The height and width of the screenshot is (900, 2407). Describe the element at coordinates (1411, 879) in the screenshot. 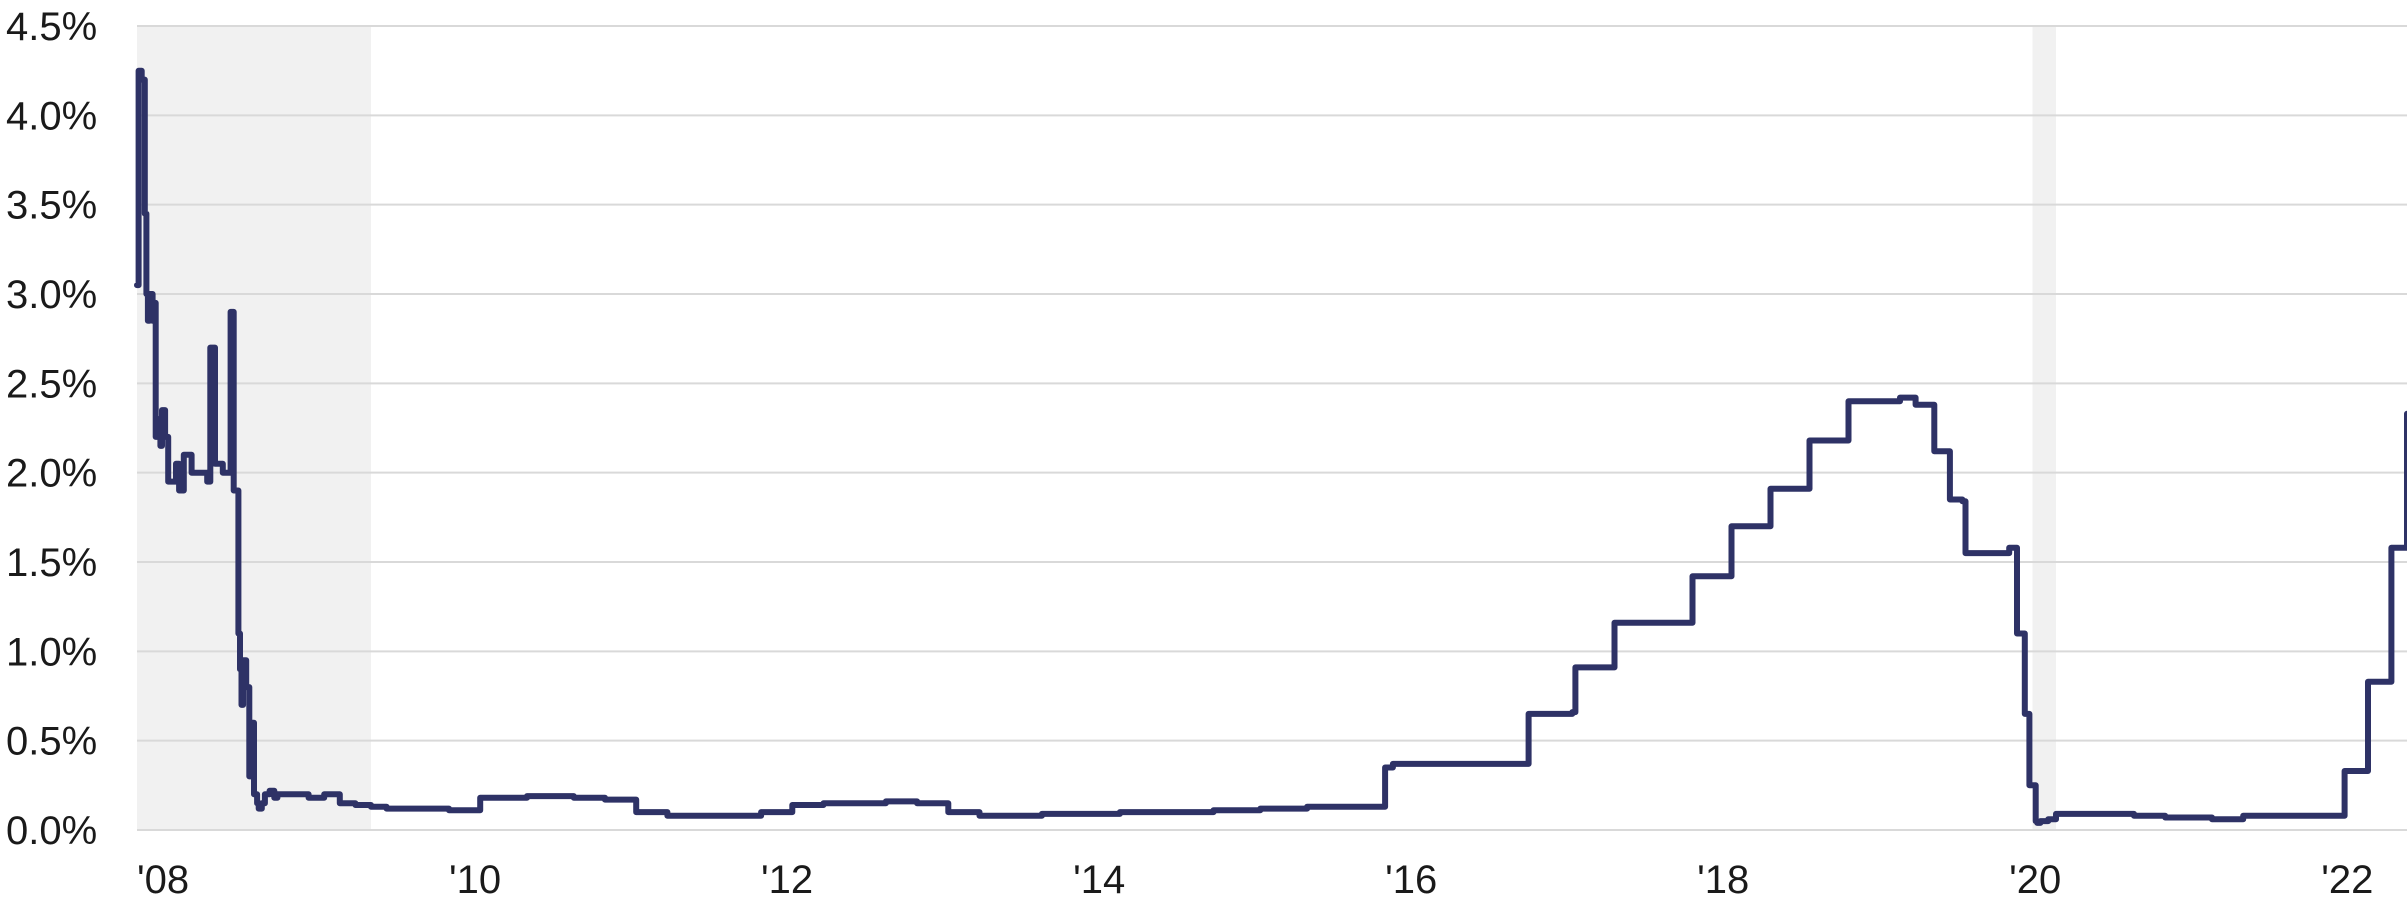

I see `x-tick-label: '16` at that location.